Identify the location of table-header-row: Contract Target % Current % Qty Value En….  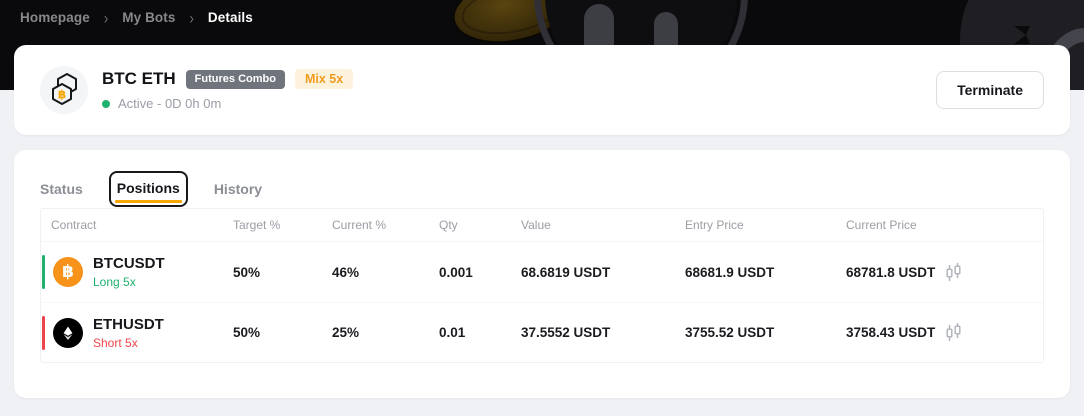
(542, 225).